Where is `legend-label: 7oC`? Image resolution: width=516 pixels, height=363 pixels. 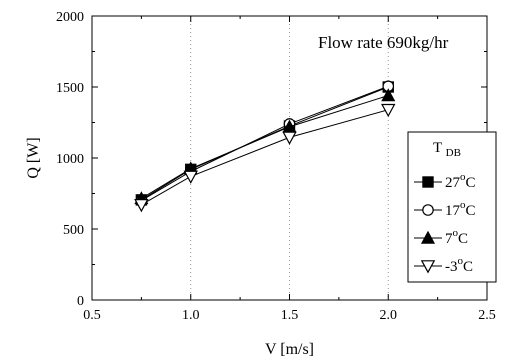
legend-label: 7oC is located at coordinates (456, 237).